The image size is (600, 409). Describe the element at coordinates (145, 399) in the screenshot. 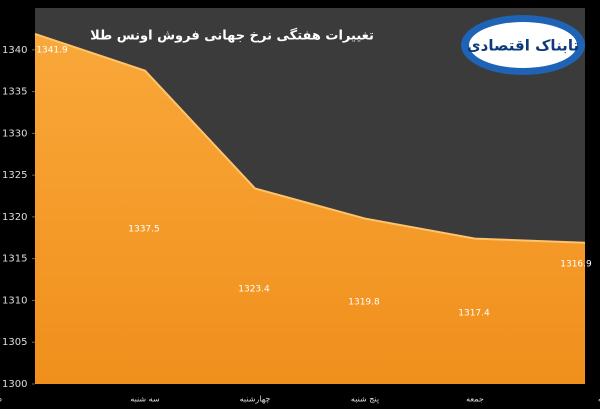

I see `x-tick-label: سه شنبه` at that location.